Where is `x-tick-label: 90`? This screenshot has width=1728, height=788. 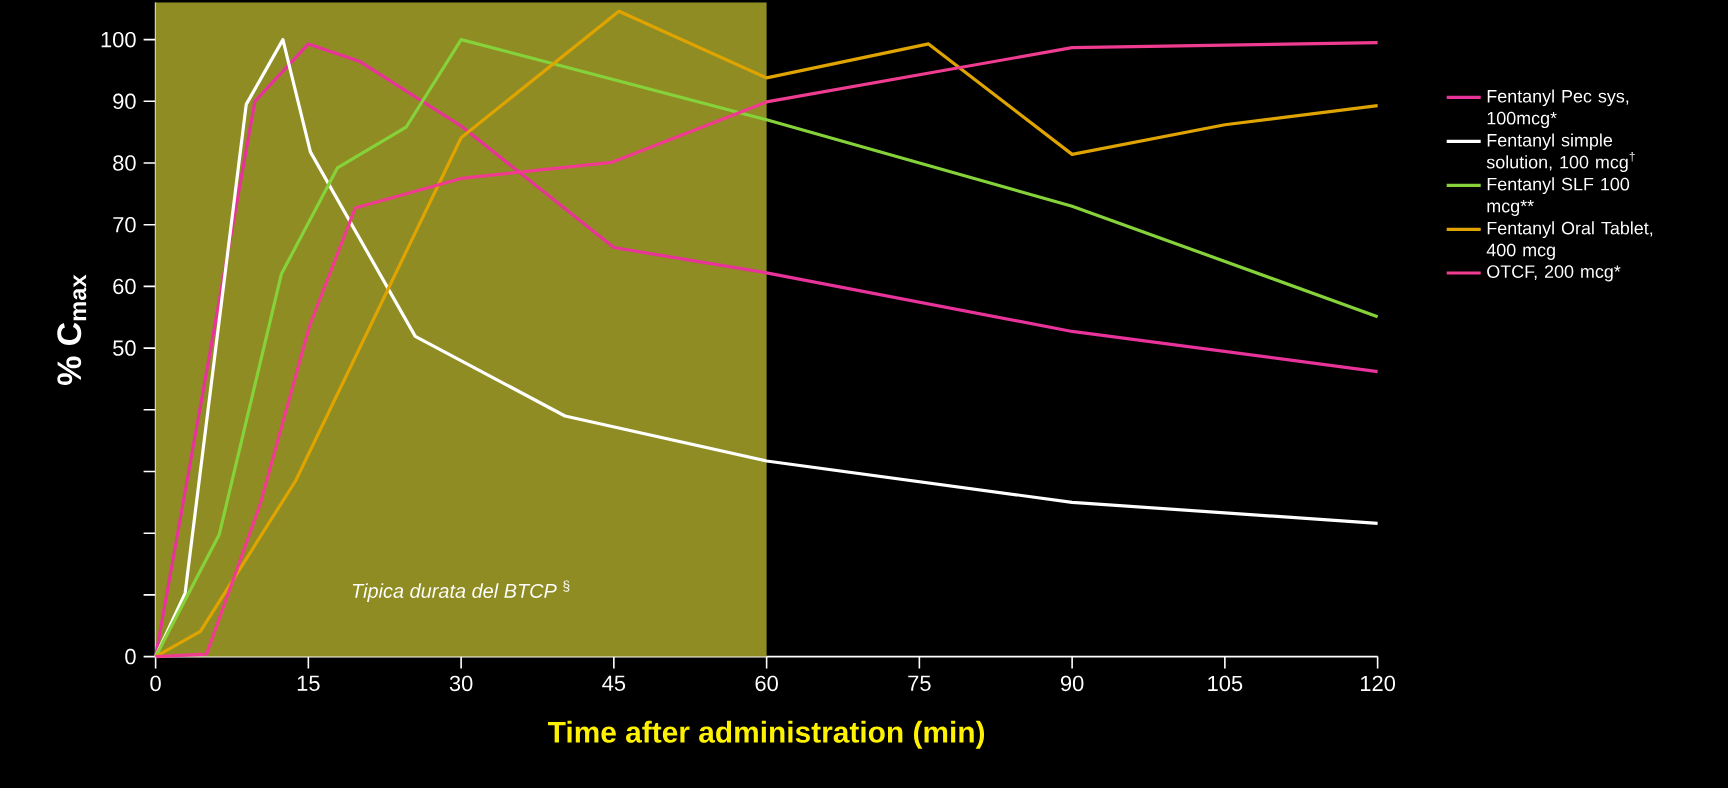 x-tick-label: 90 is located at coordinates (1072, 683).